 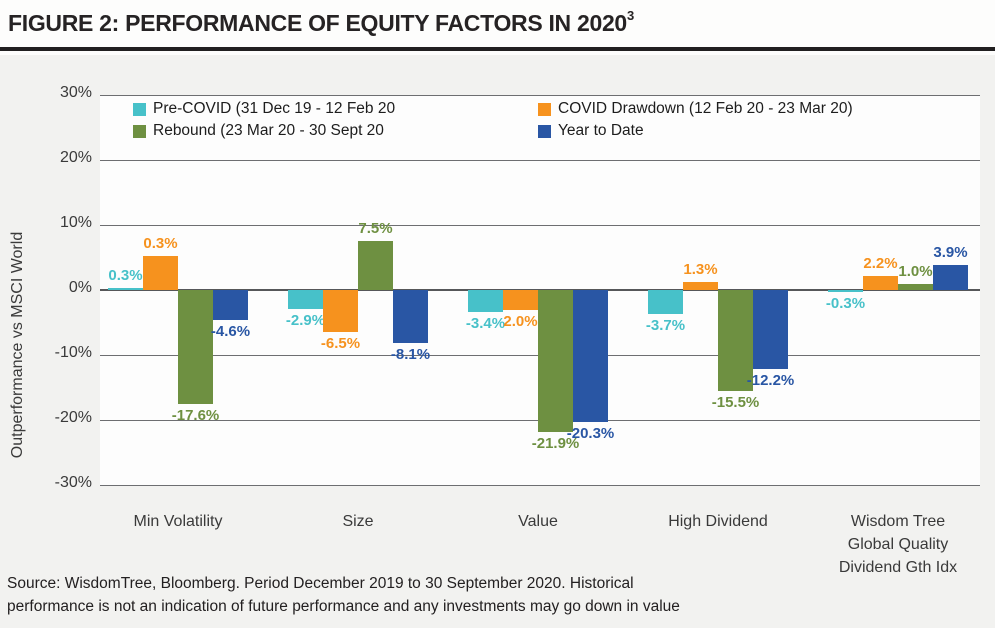 I want to click on y-tick-label: -30%, so click(x=73, y=482).